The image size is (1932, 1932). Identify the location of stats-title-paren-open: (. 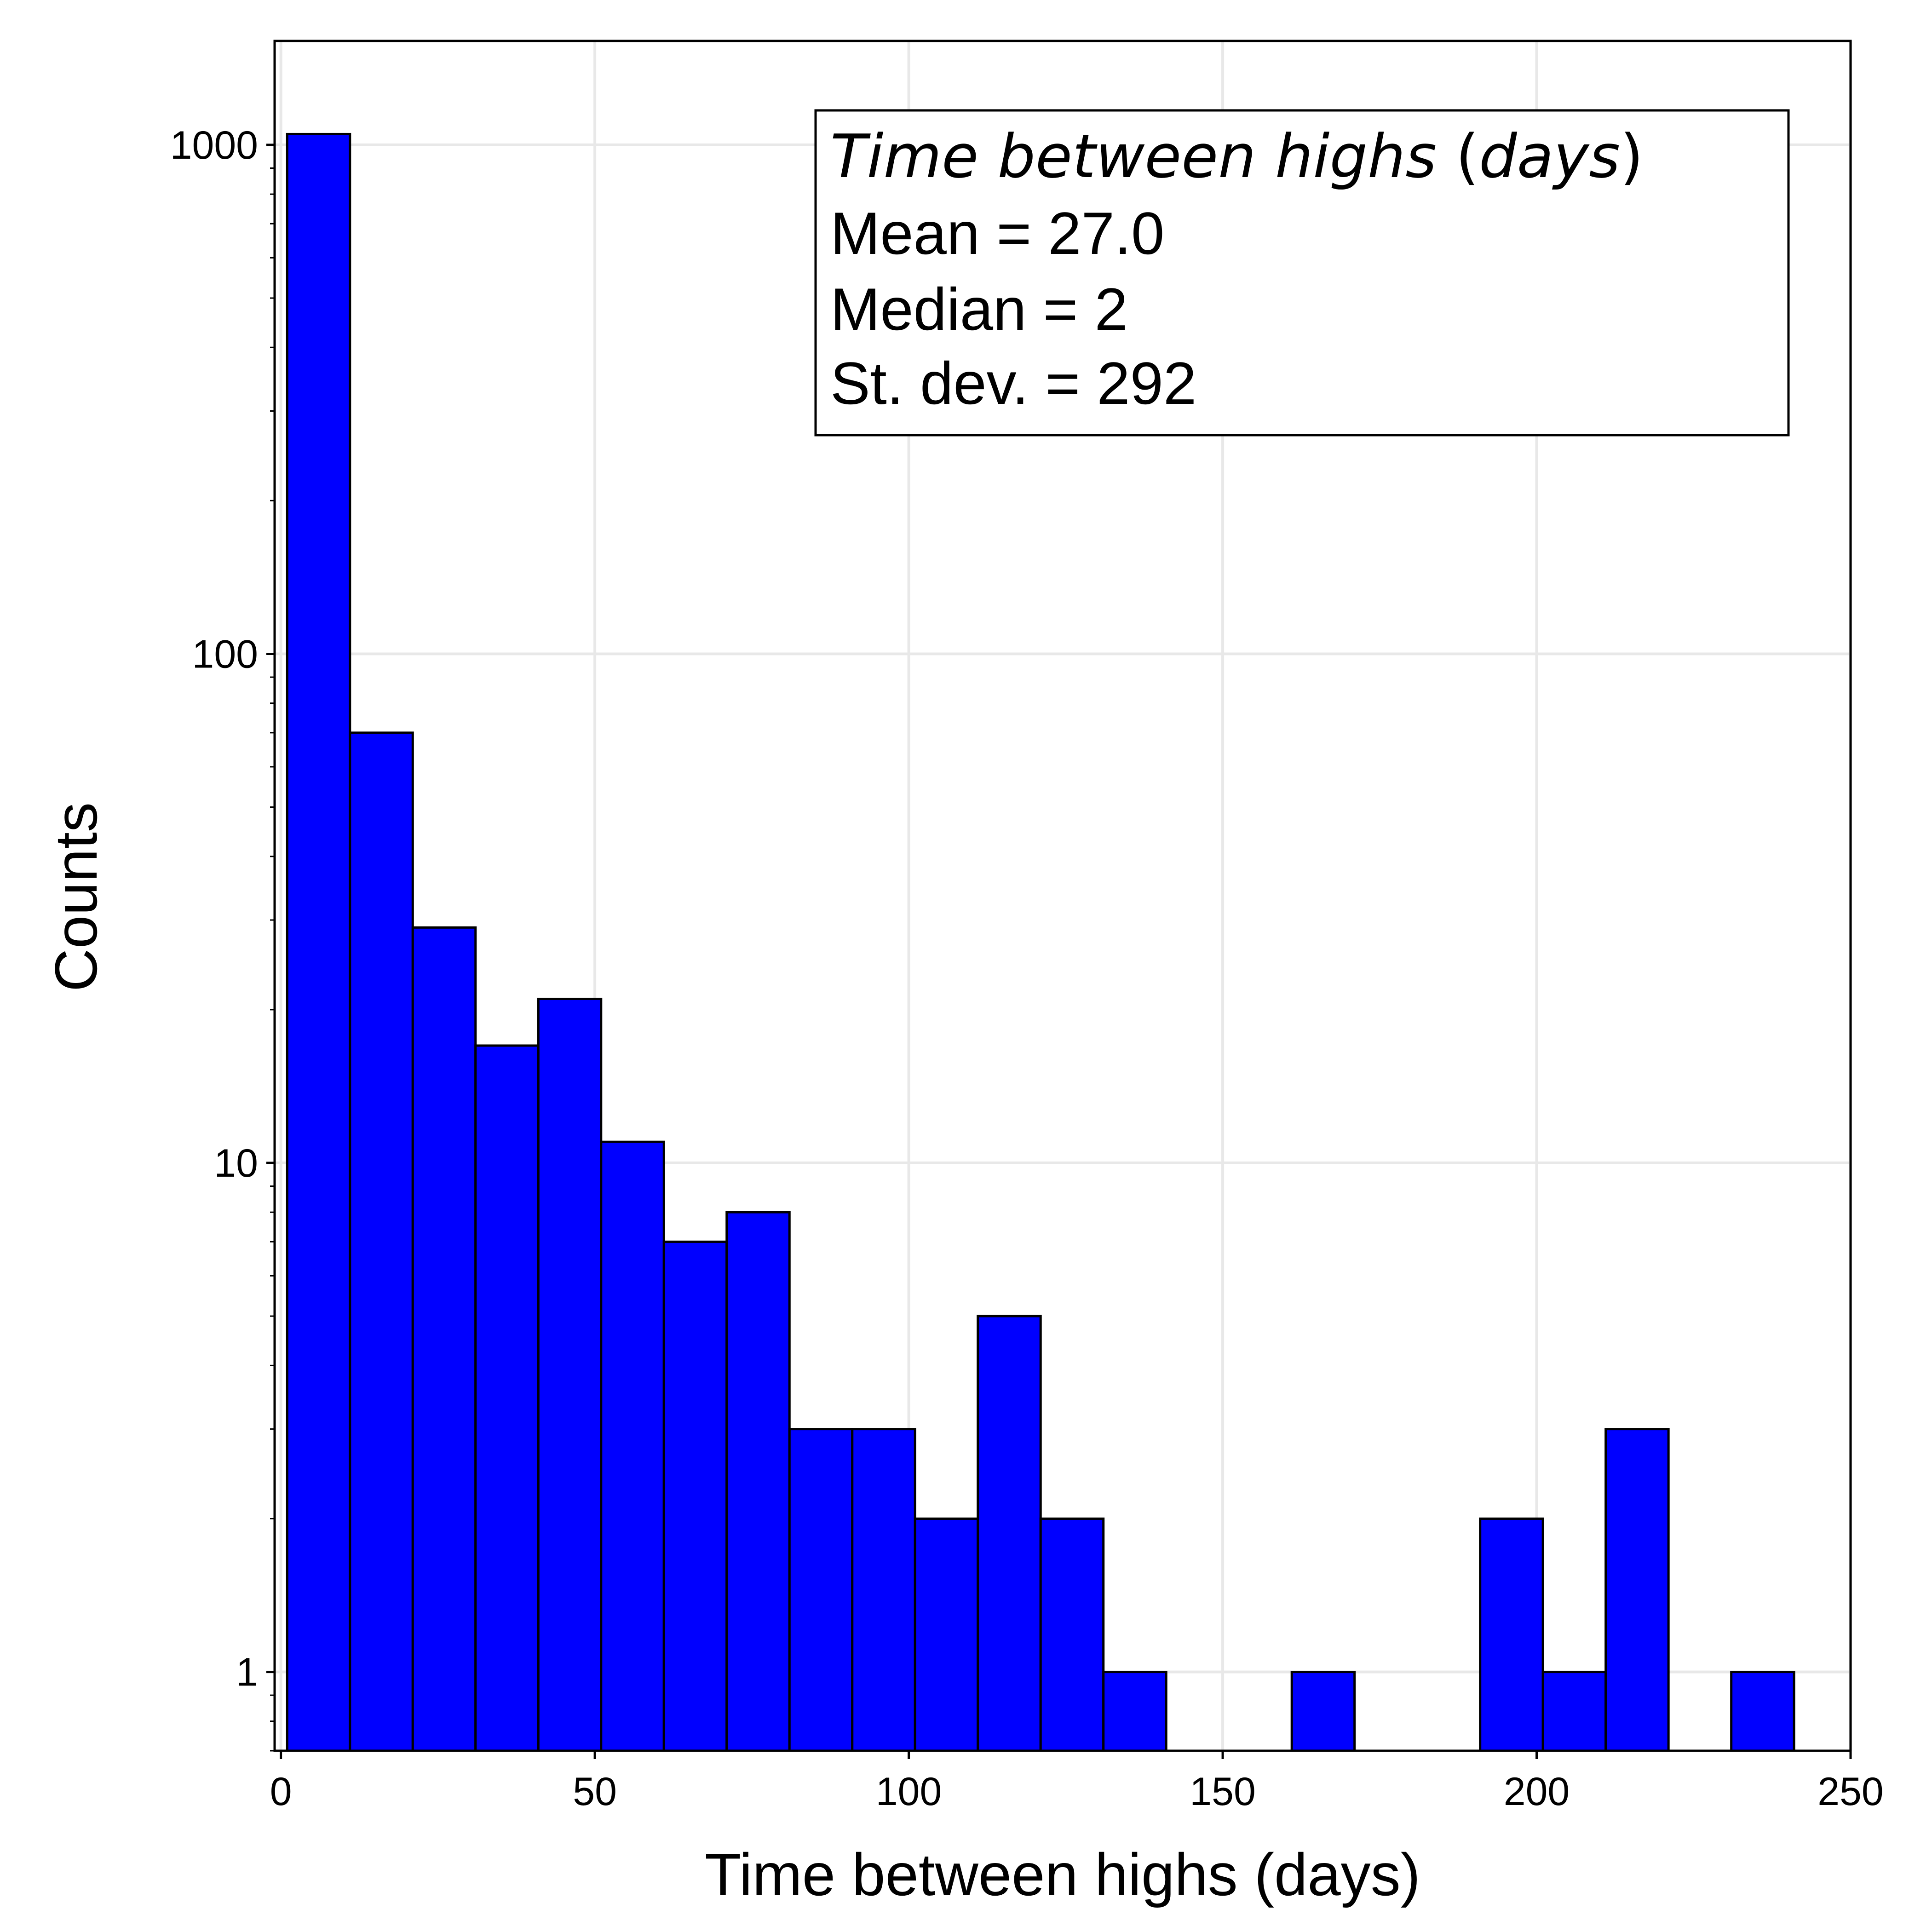
(1458, 156).